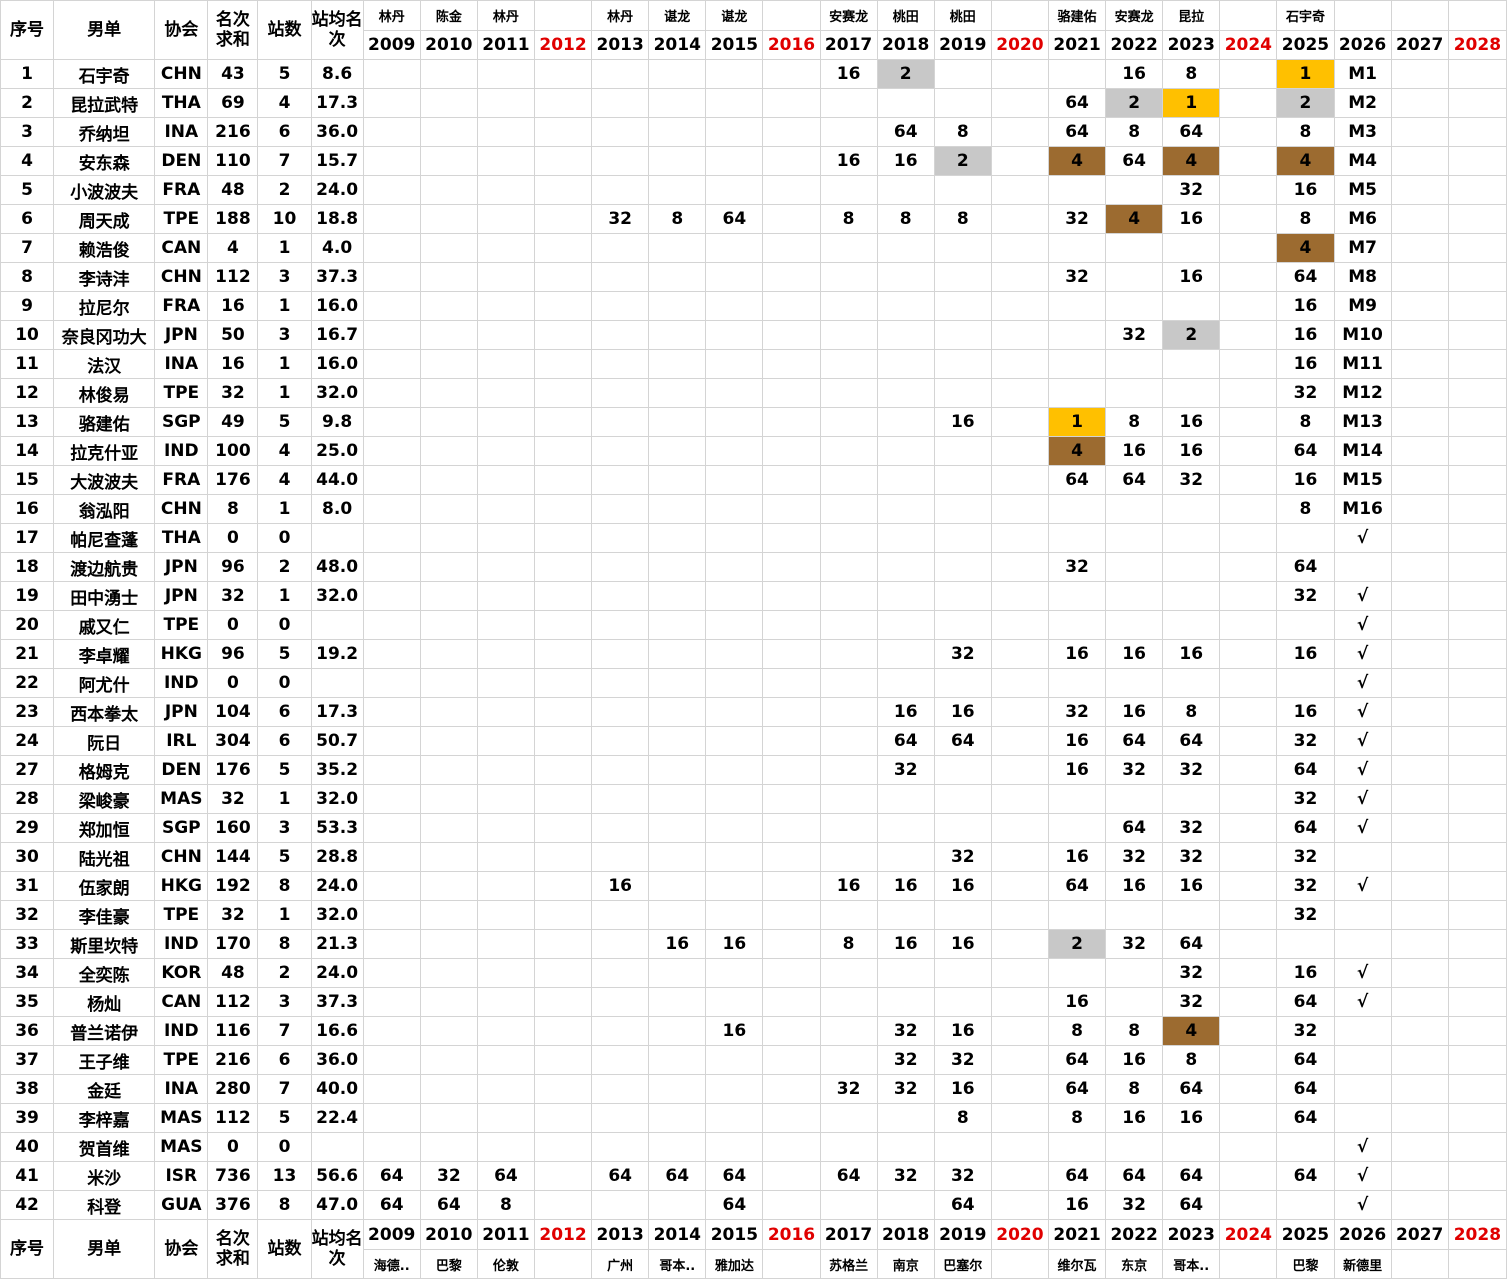 The width and height of the screenshot is (1507, 1279). What do you see at coordinates (337, 1118) in the screenshot?
I see `cell-avg-rank: 22.4` at bounding box center [337, 1118].